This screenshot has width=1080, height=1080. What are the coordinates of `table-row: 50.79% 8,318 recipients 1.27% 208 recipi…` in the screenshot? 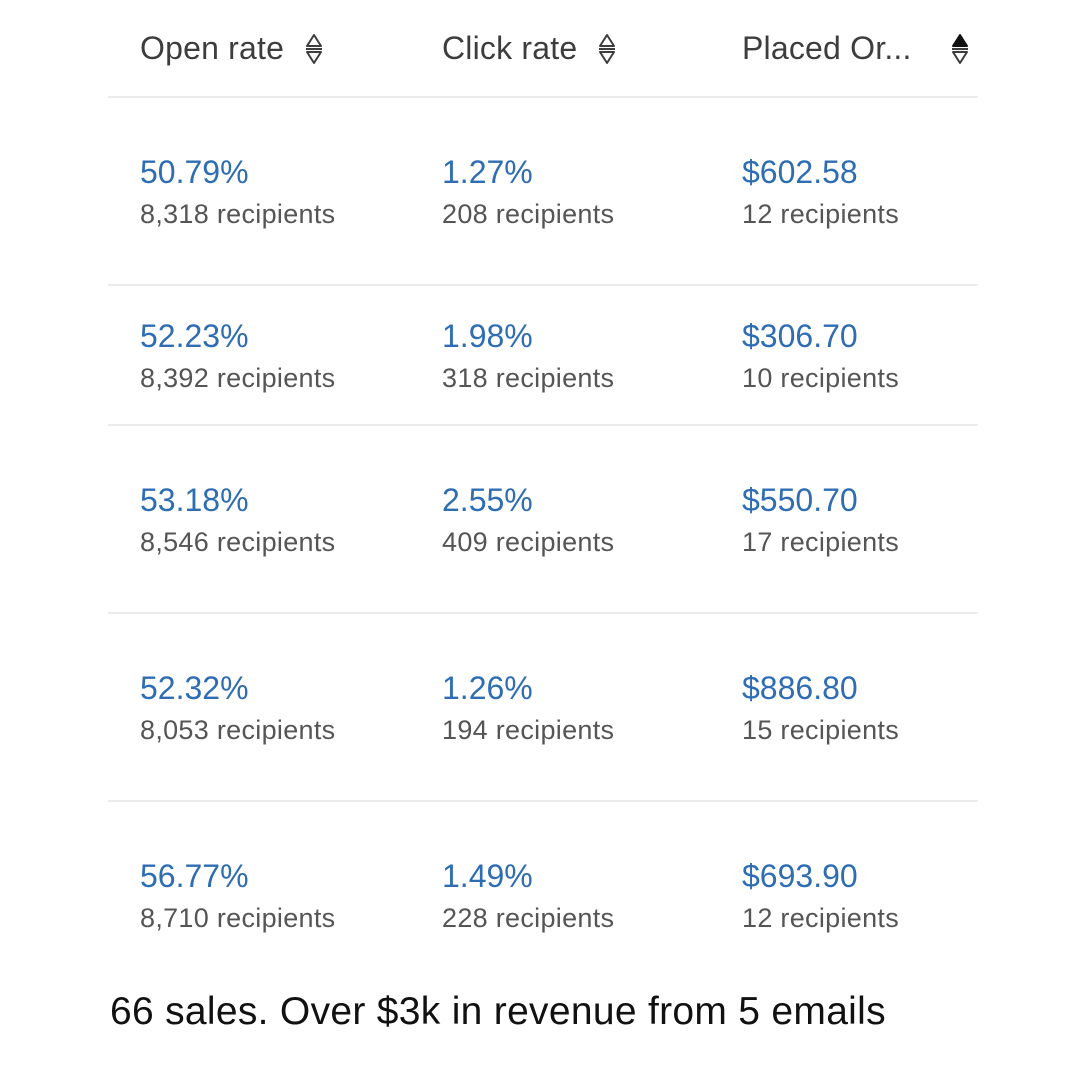 It's located at (543, 192).